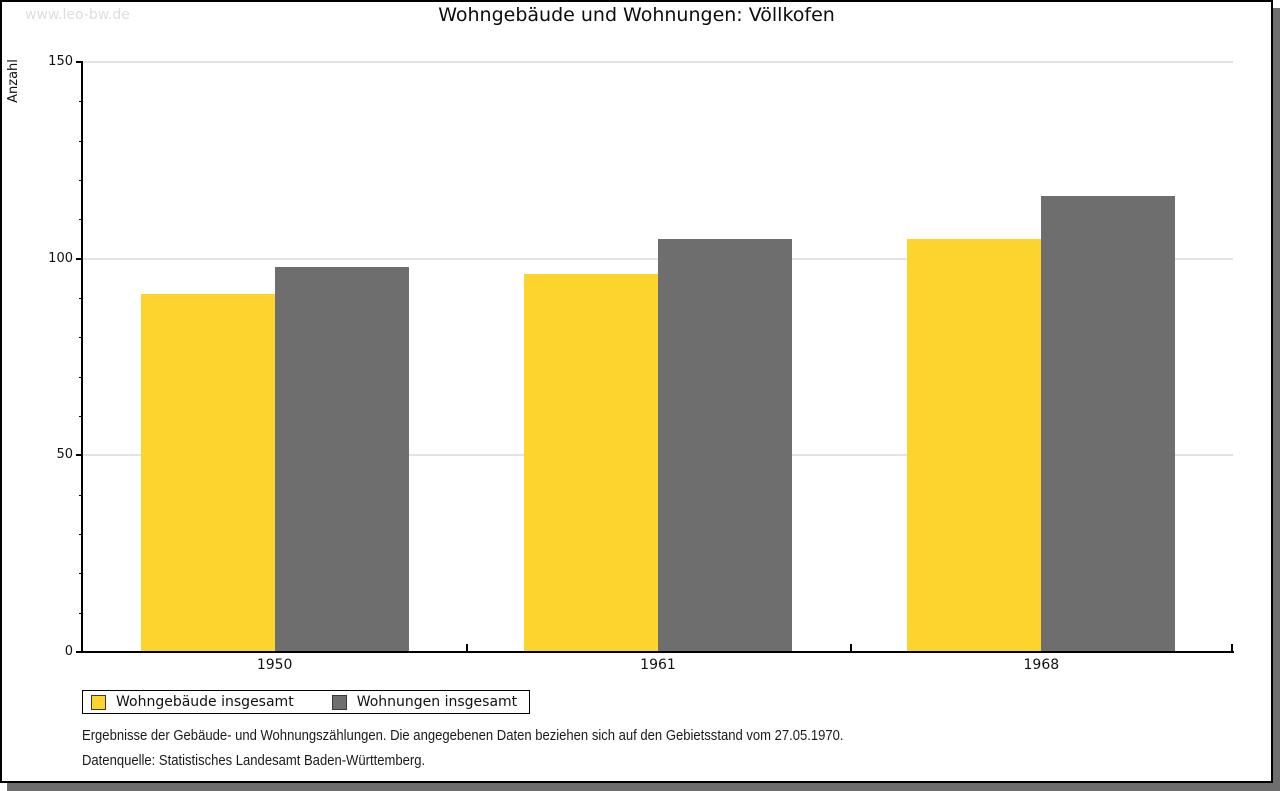 The width and height of the screenshot is (1280, 791). Describe the element at coordinates (60, 258) in the screenshot. I see `y-tick-label-100: 100` at that location.